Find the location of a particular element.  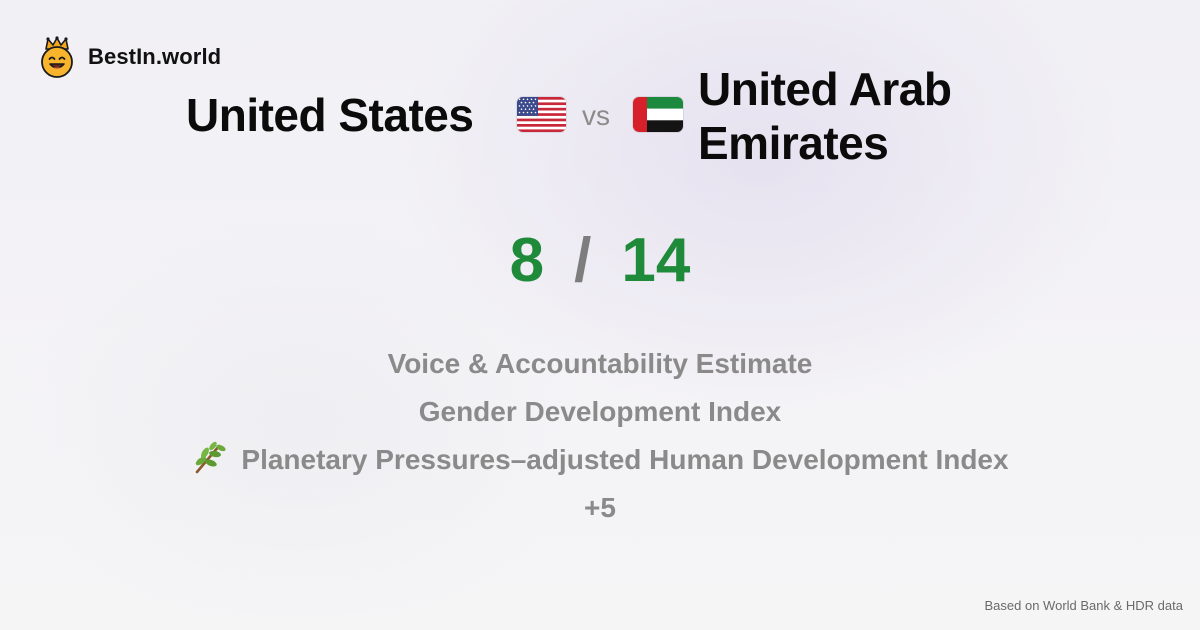

score: 8 / 14 is located at coordinates (600, 260).